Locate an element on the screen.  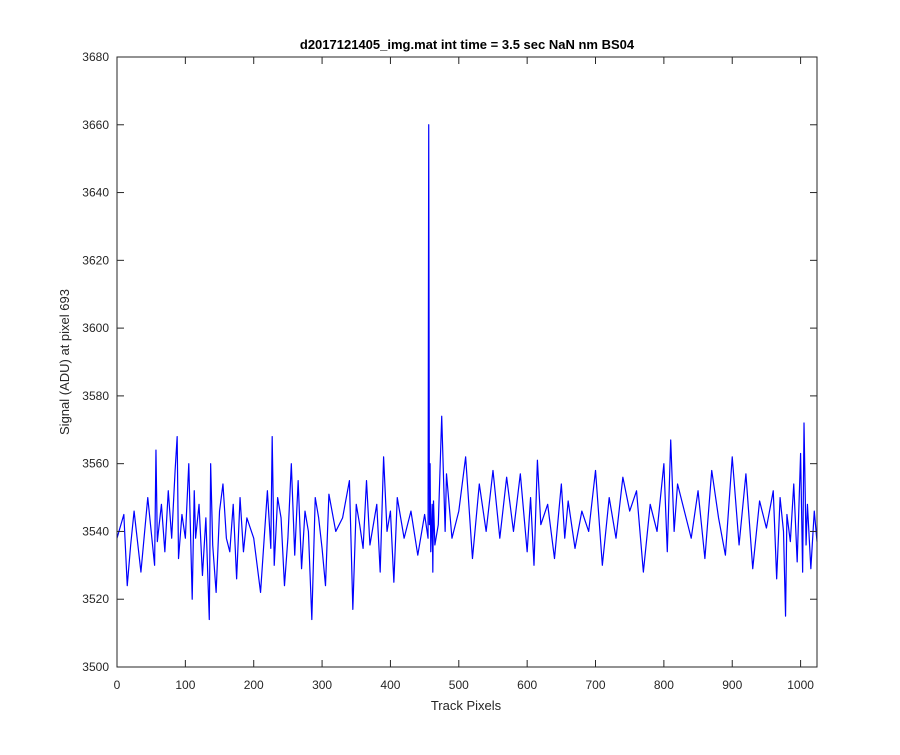
x-tick-label: 0 is located at coordinates (117, 685).